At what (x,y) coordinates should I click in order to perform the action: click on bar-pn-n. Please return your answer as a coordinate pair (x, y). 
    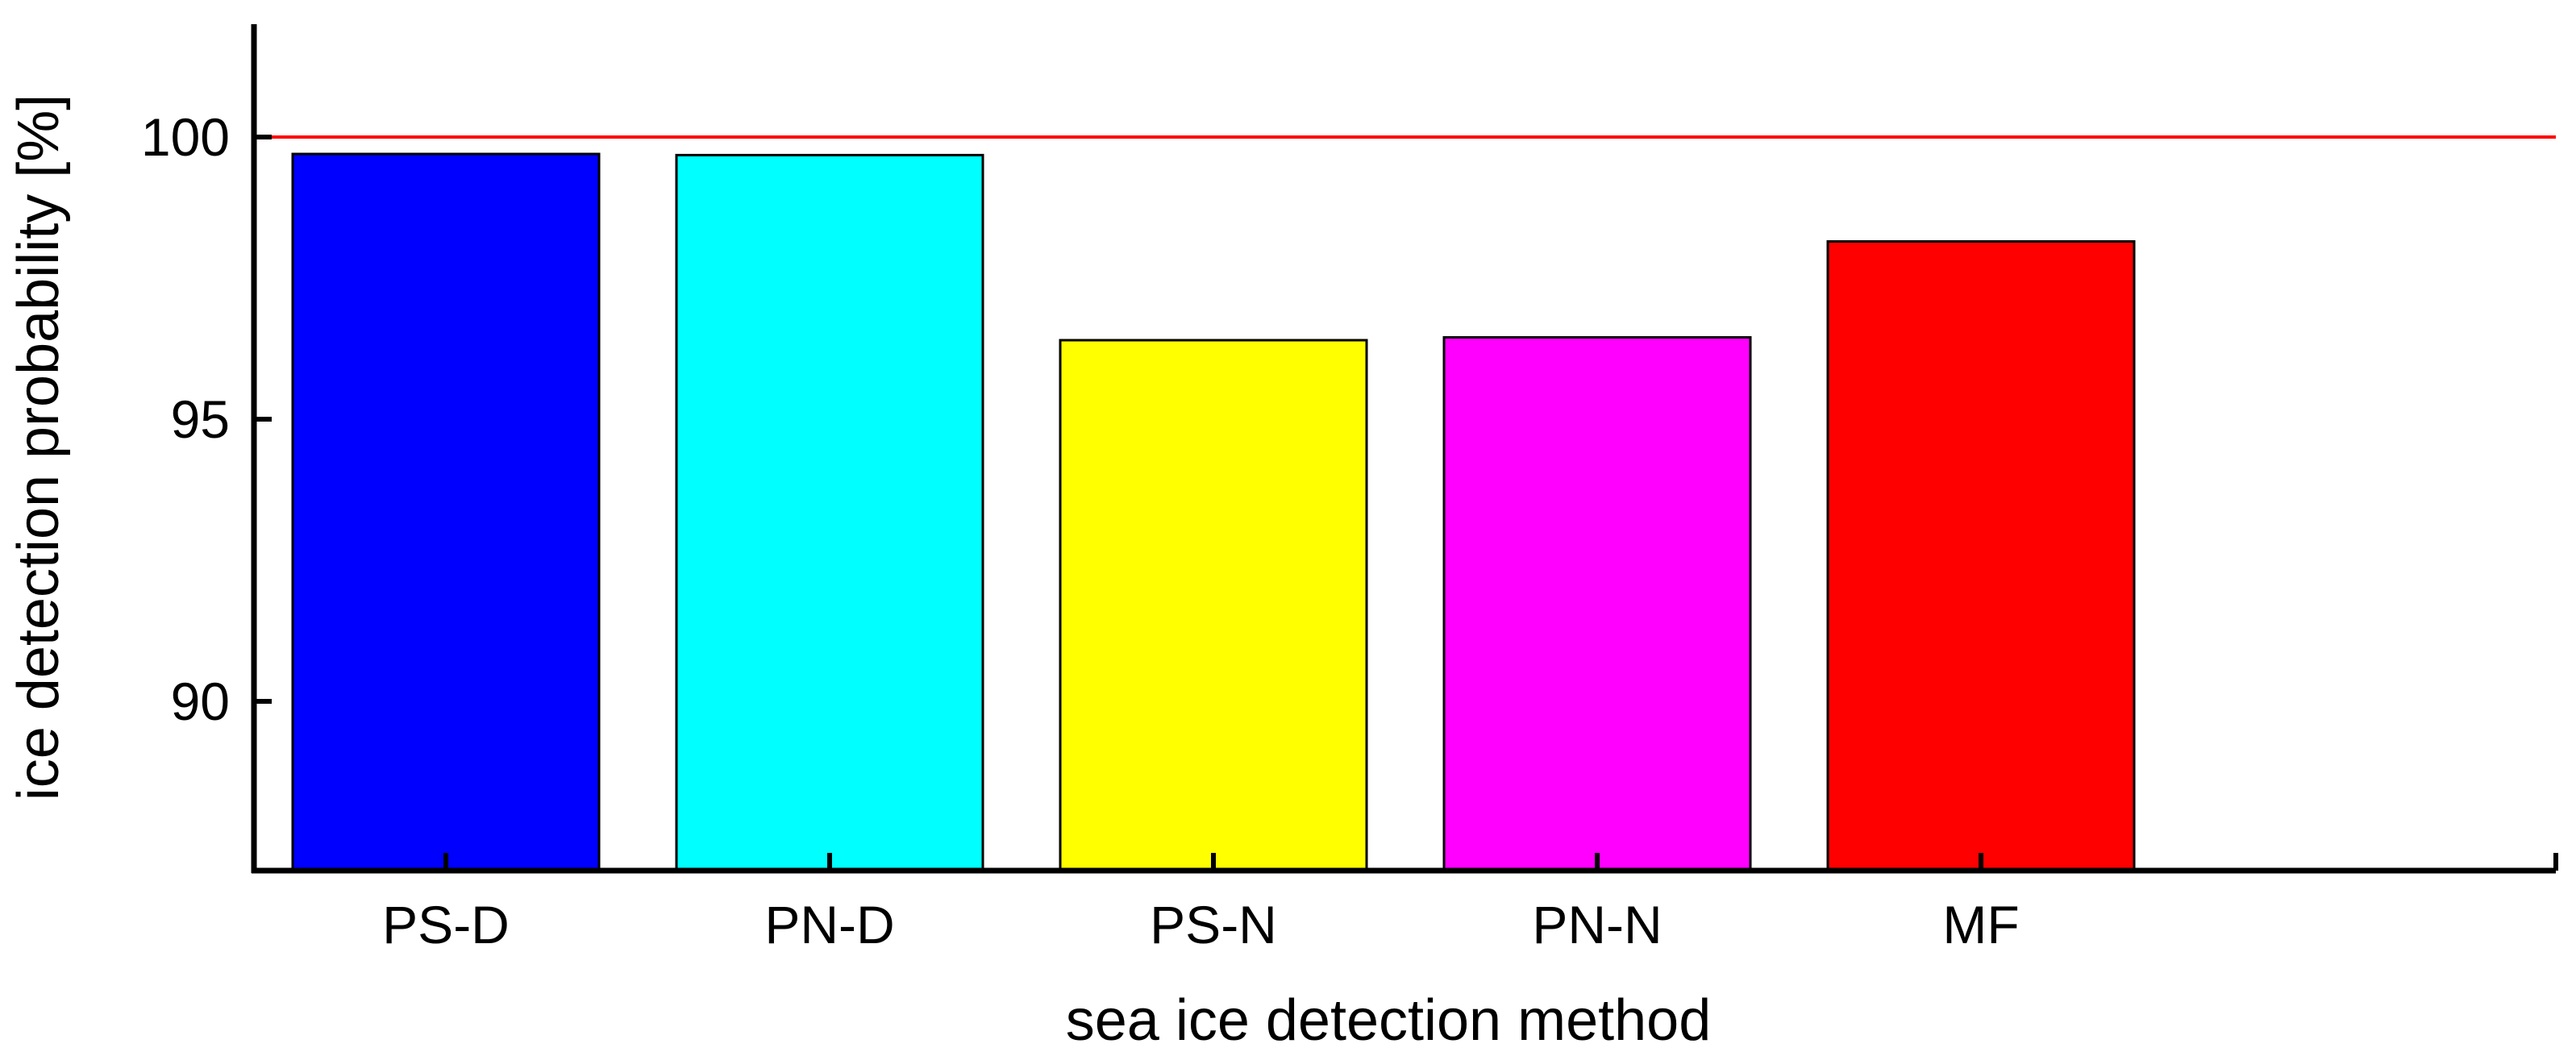
    Looking at the image, I should click on (1597, 604).